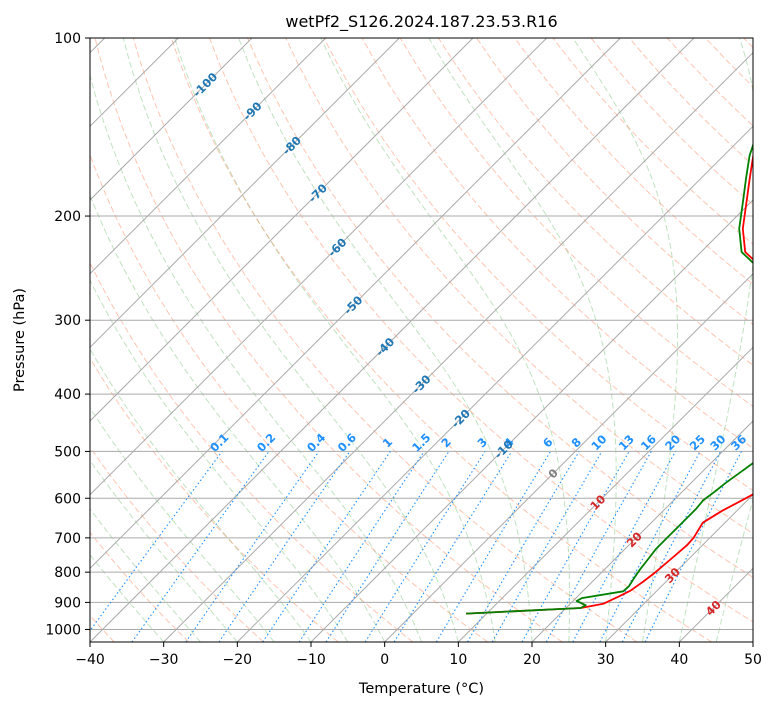  I want to click on x-tick-label: 0, so click(384, 660).